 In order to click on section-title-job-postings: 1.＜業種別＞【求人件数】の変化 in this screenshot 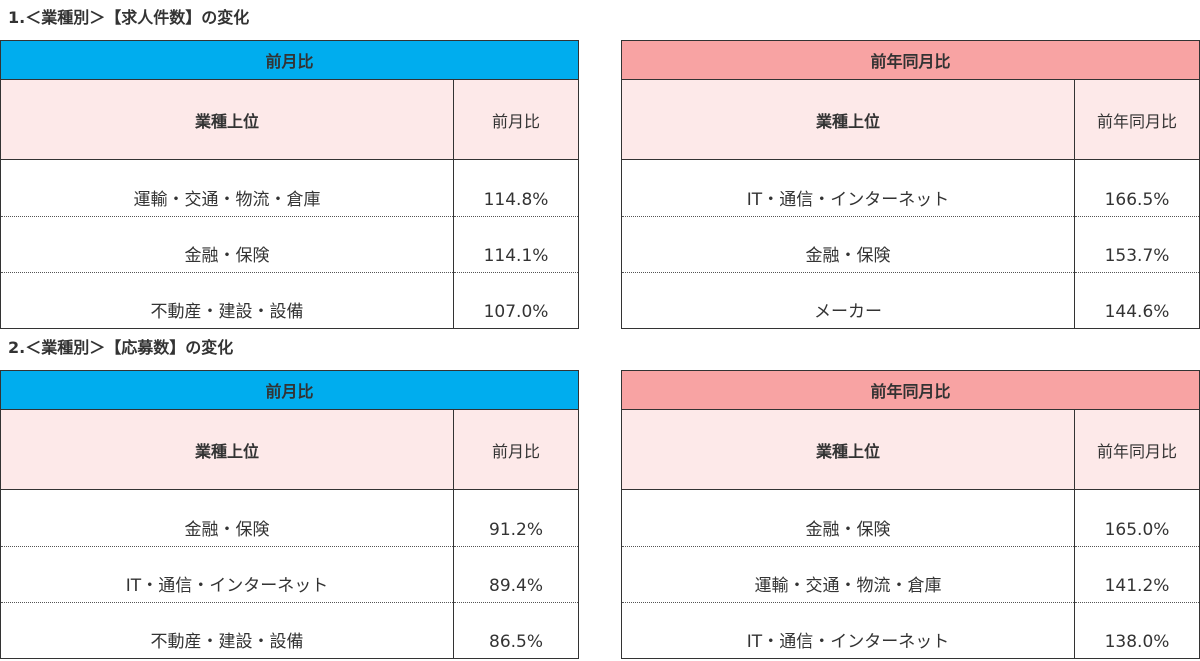, I will do `click(129, 17)`.